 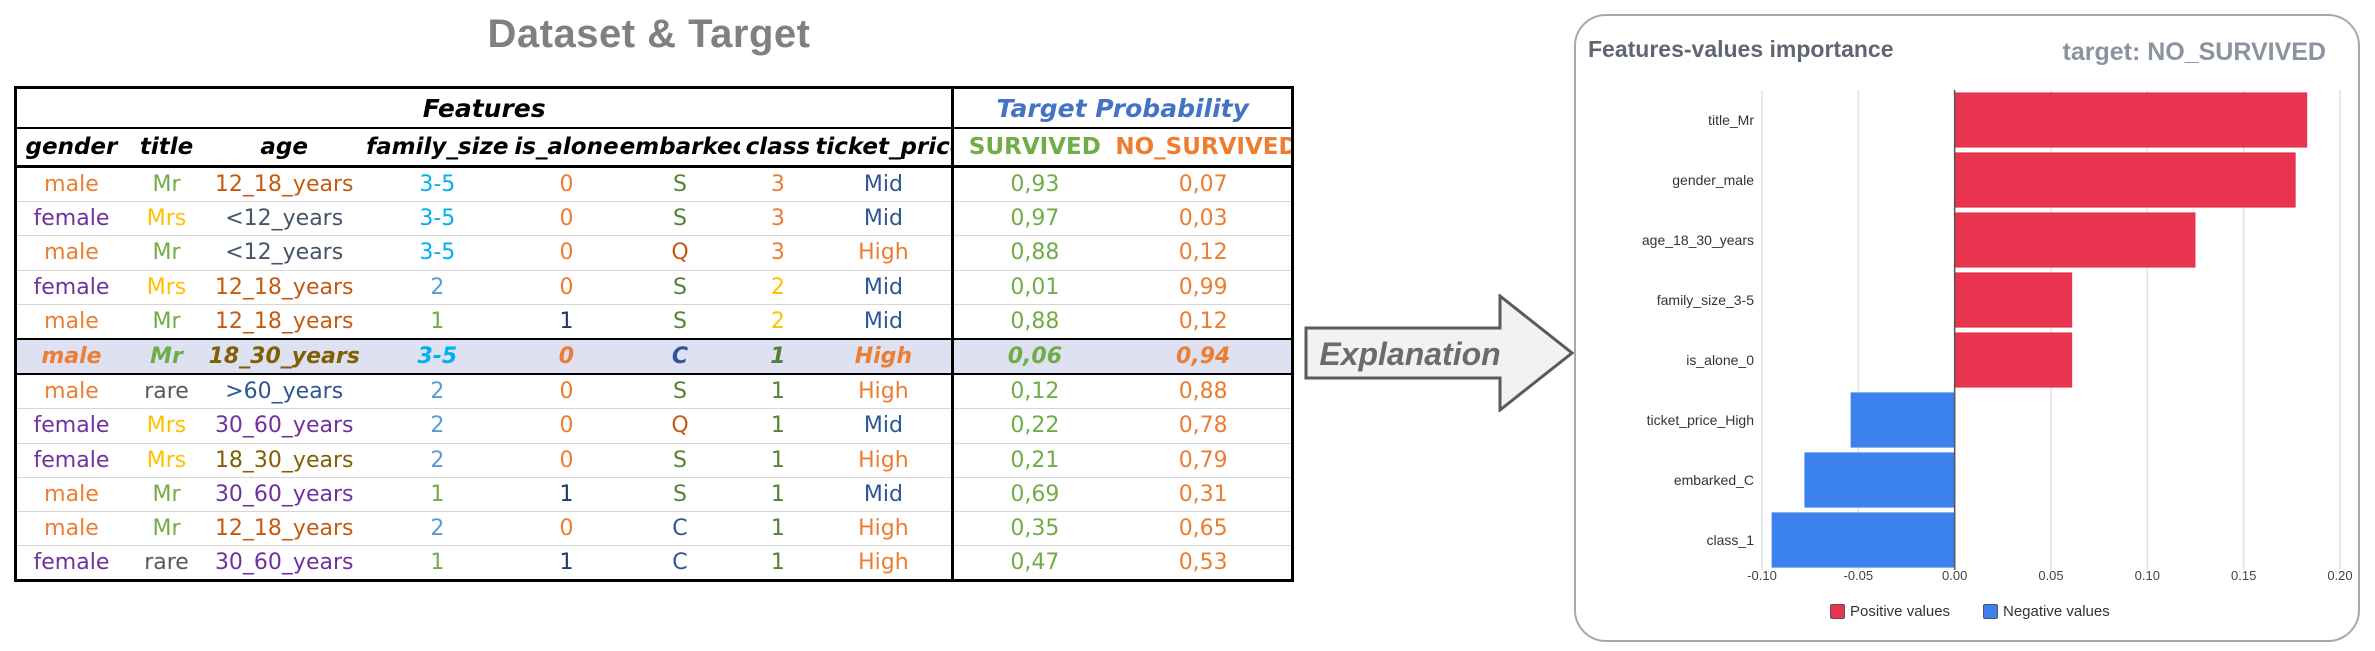 I want to click on x-tick-label: 0.00, so click(x=1954, y=575).